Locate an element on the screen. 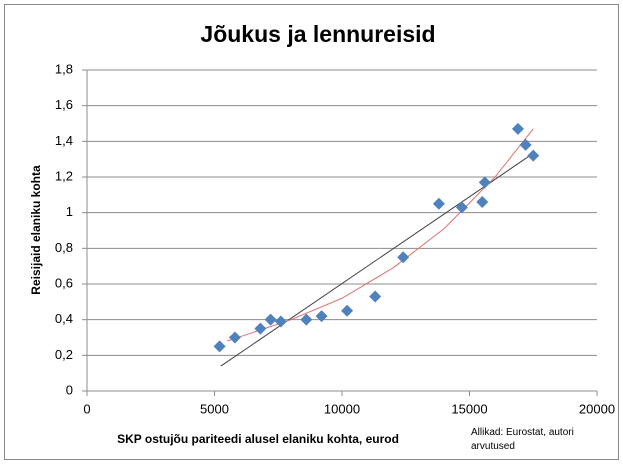 Image resolution: width=623 pixels, height=464 pixels. y-tick-label: 1,2 is located at coordinates (64, 175).